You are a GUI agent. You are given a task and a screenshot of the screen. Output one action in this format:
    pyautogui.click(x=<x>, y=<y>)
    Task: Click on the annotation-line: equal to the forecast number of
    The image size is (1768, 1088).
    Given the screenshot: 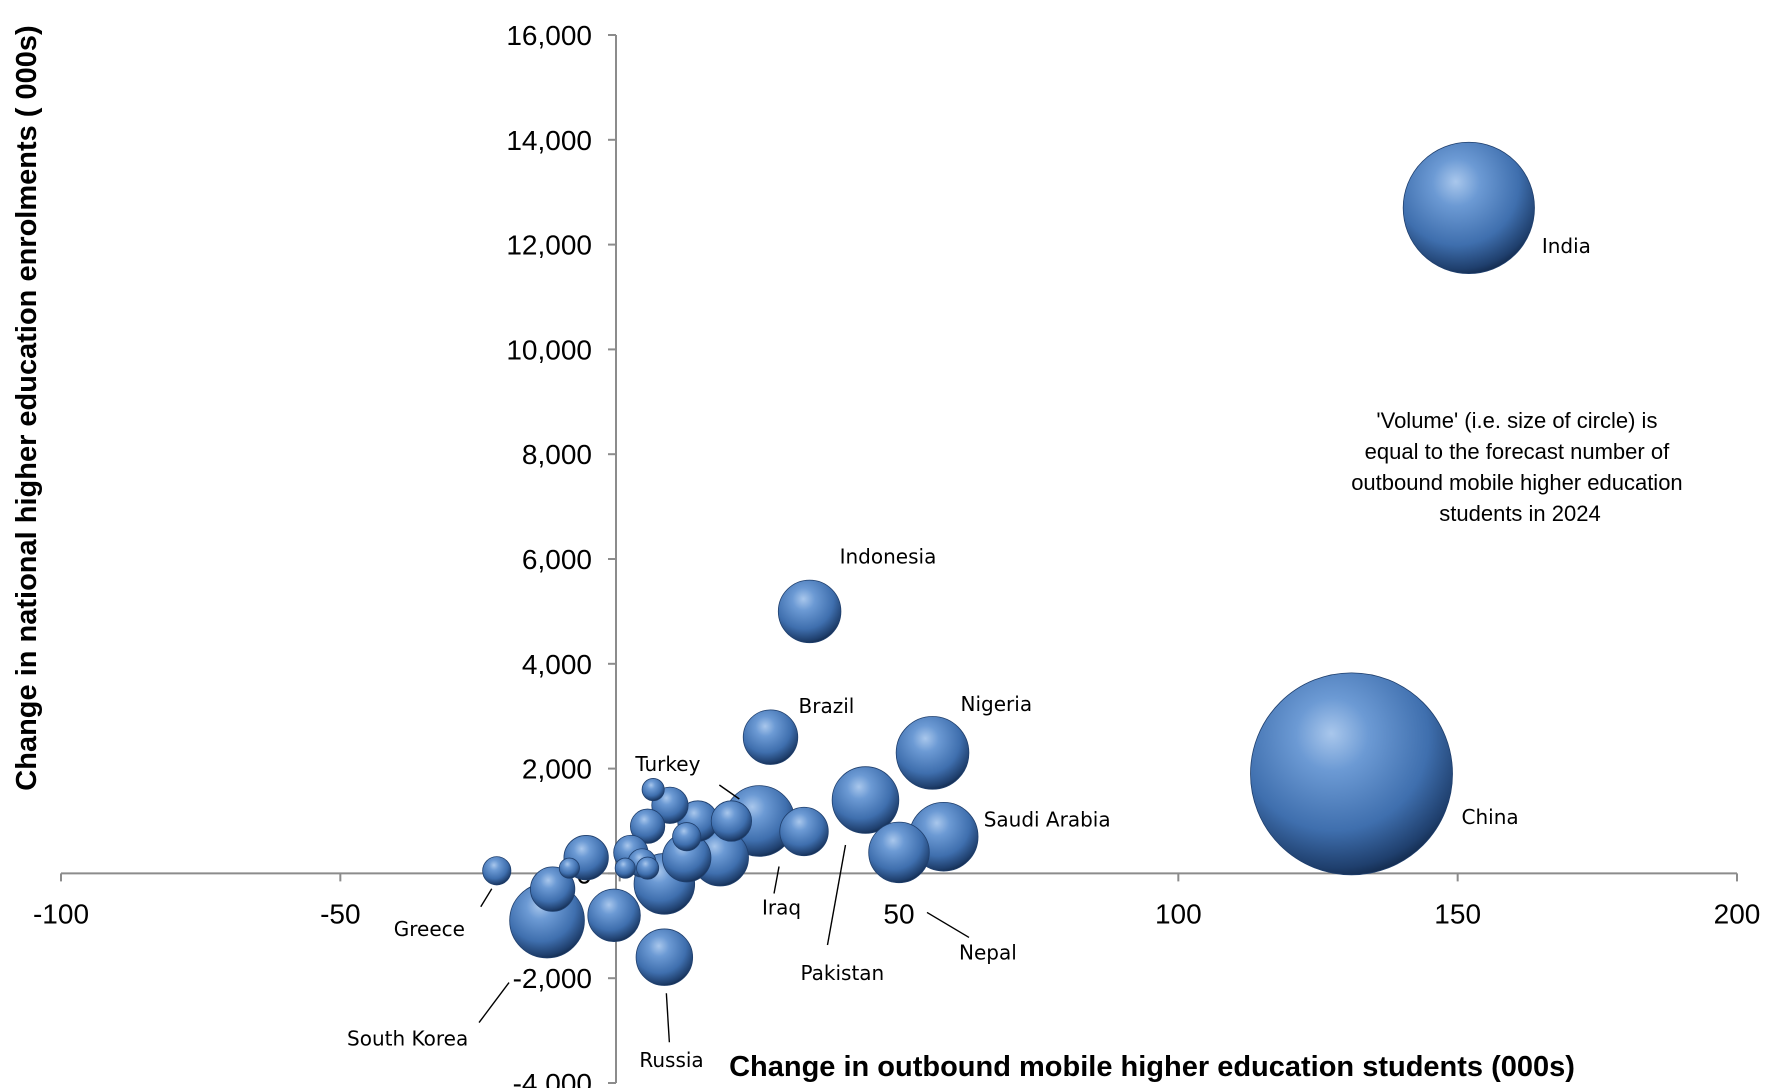 What is the action you would take?
    pyautogui.click(x=1517, y=451)
    